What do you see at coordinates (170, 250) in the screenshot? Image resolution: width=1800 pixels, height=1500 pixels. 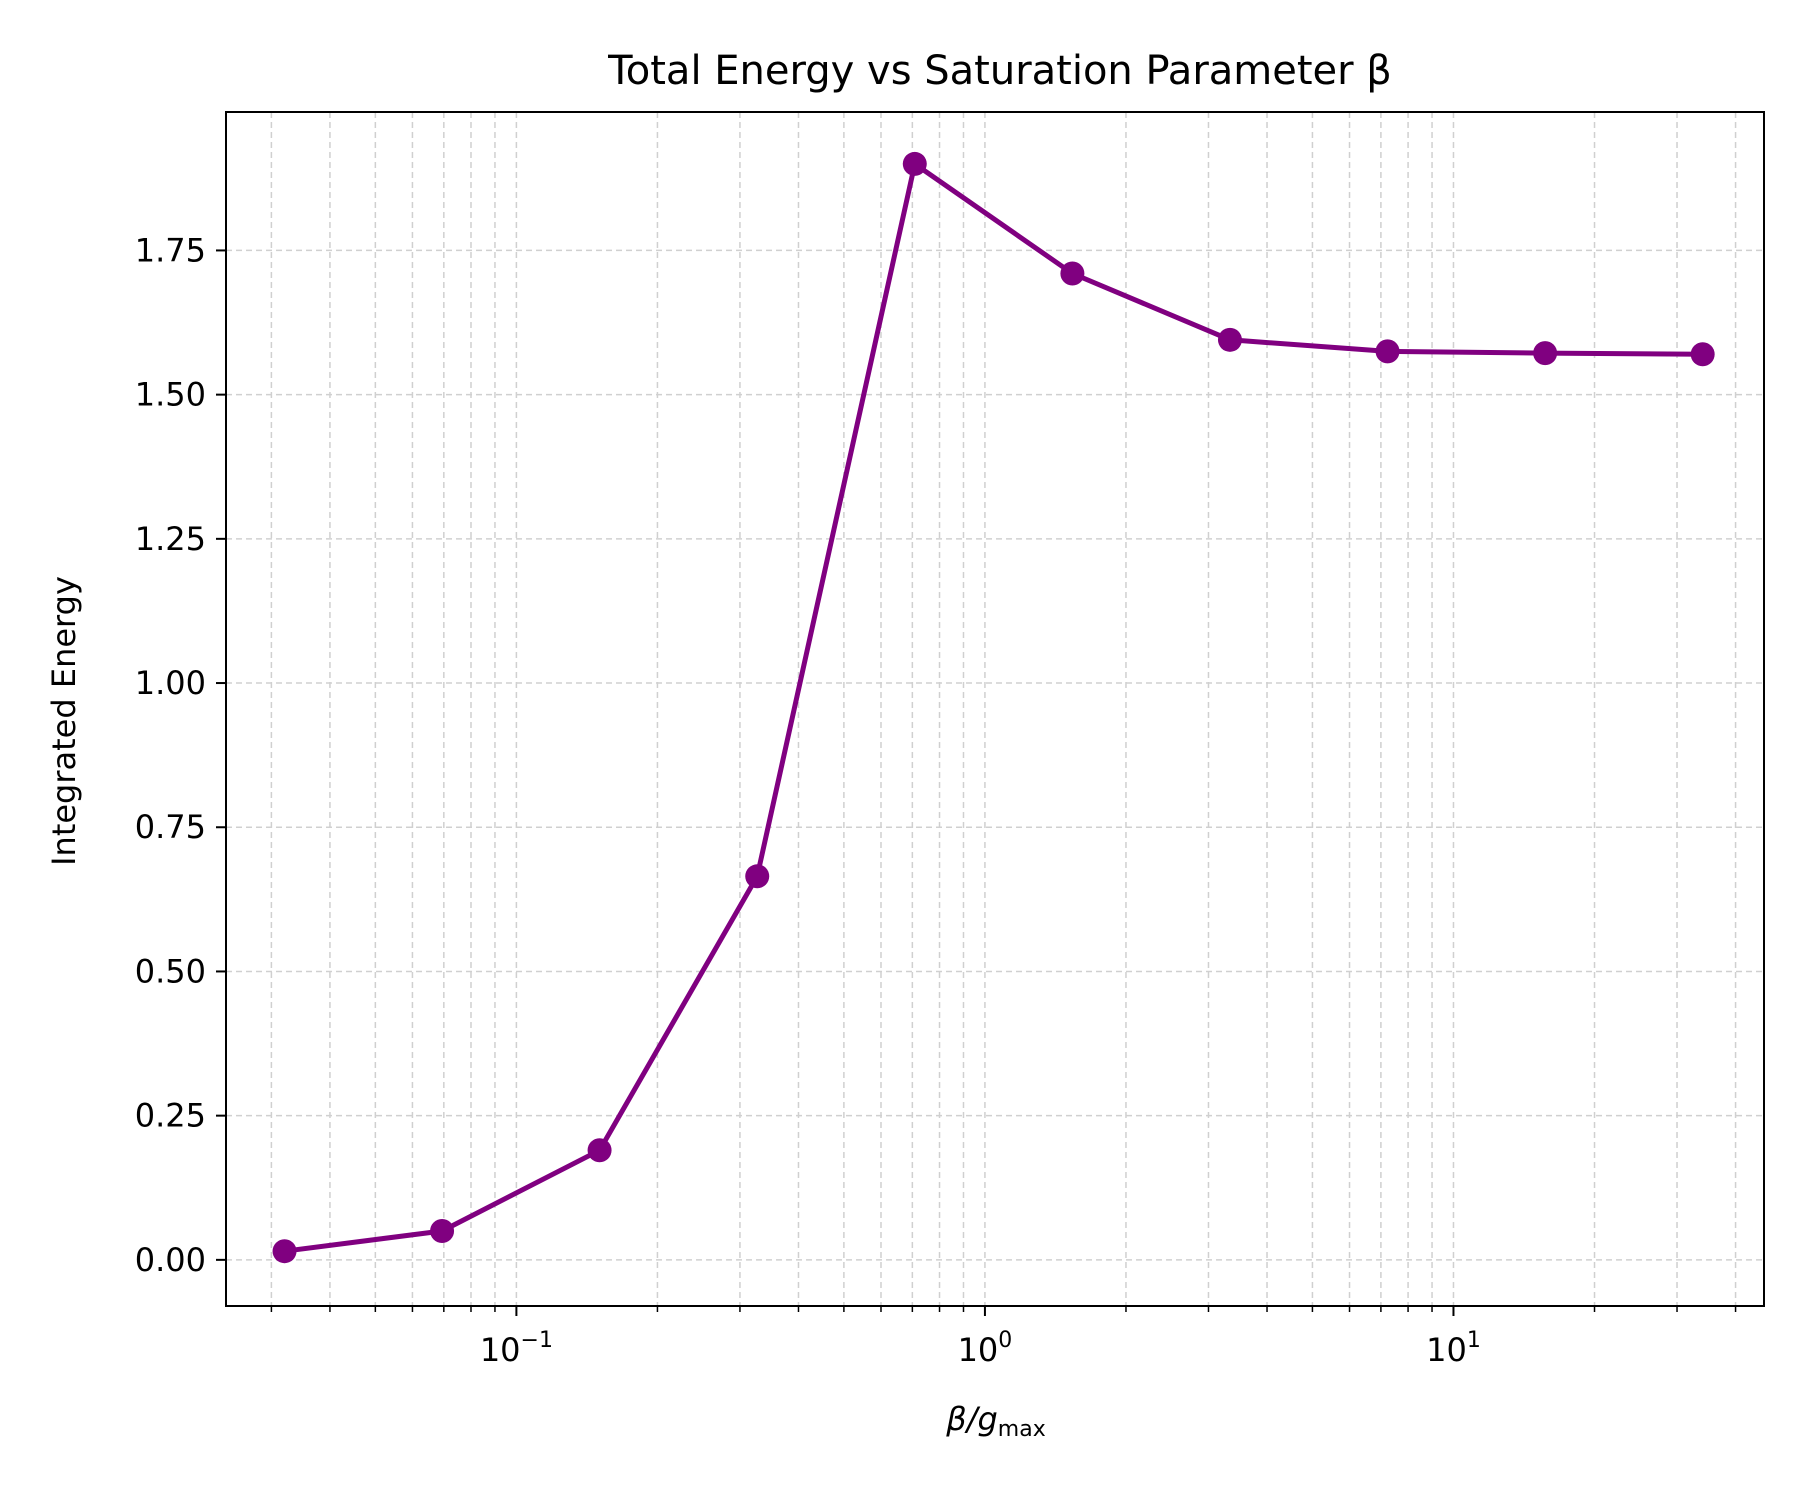 I see `y-tick-label: 1.75` at bounding box center [170, 250].